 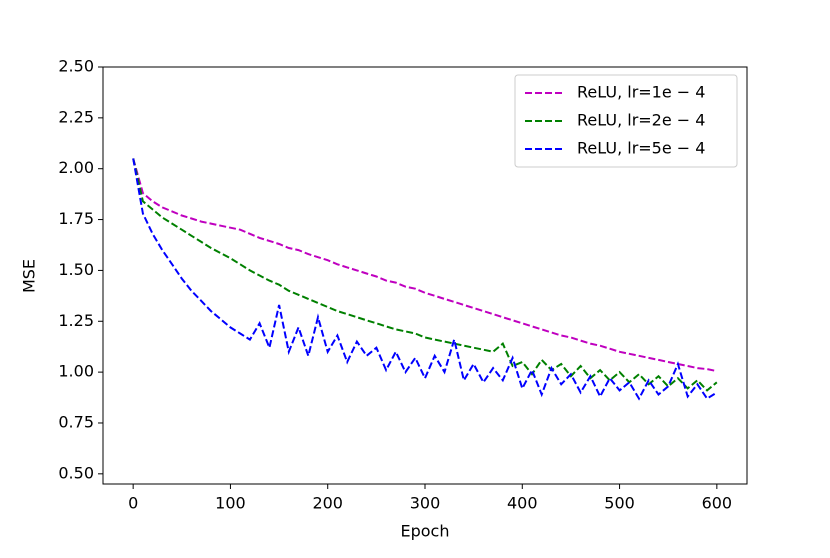 What do you see at coordinates (230, 503) in the screenshot?
I see `x-tick-label: 100` at bounding box center [230, 503].